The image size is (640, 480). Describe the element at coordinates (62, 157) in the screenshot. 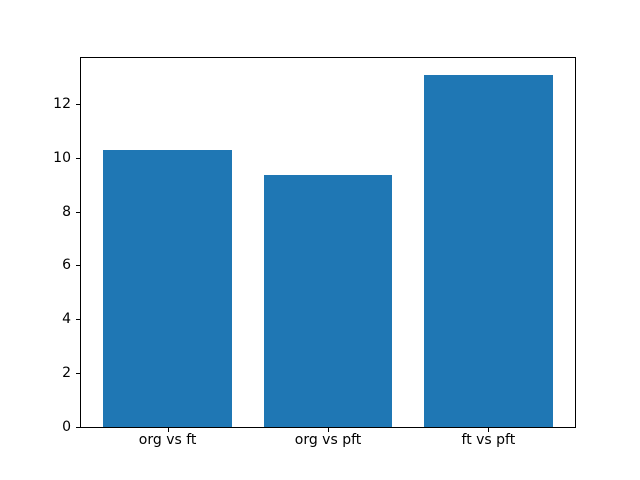

I see `y-tick-label: 10` at that location.